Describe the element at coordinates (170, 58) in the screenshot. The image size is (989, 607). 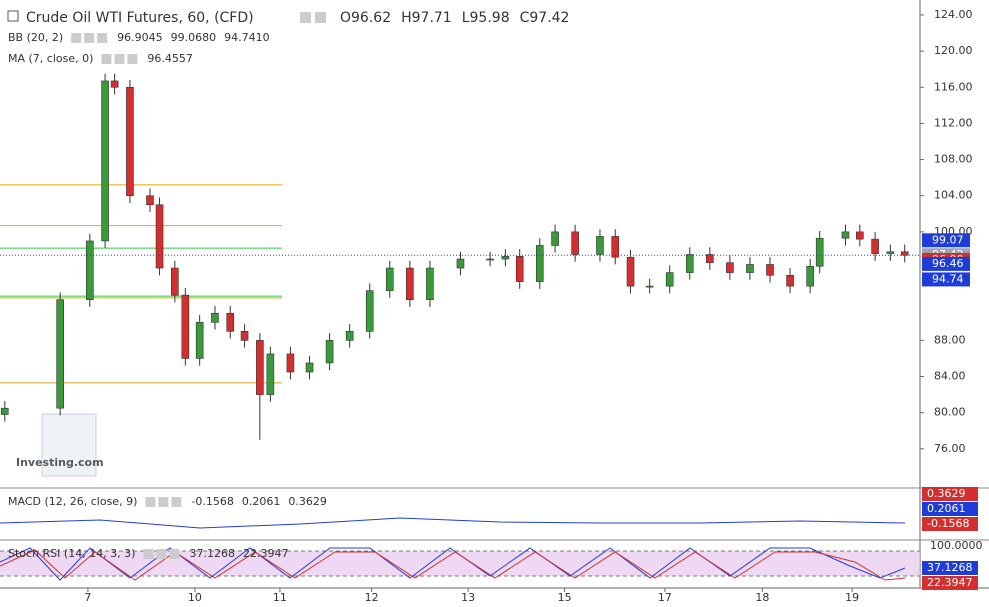
I see `indicator-value: 96.4557` at that location.